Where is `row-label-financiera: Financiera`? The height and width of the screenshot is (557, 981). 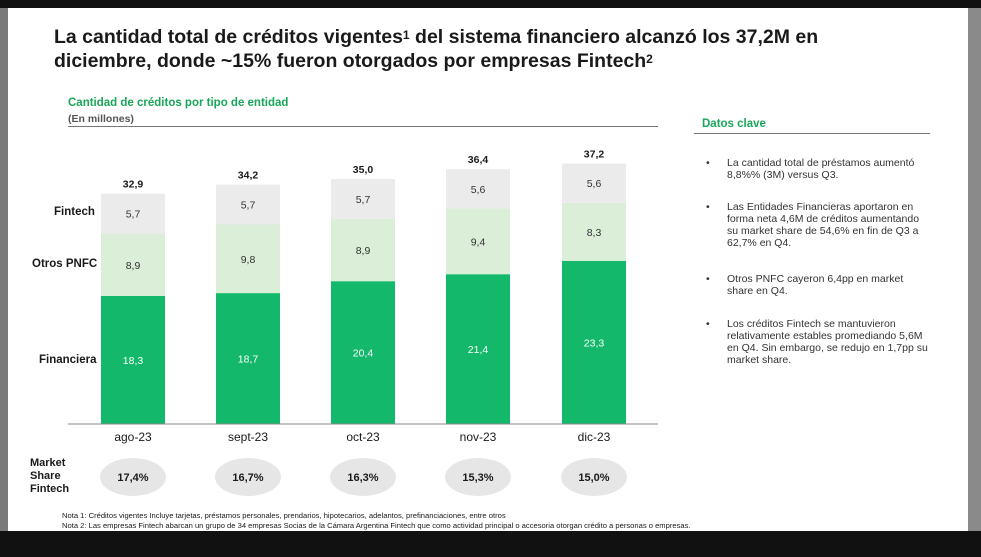
row-label-financiera: Financiera is located at coordinates (68, 360).